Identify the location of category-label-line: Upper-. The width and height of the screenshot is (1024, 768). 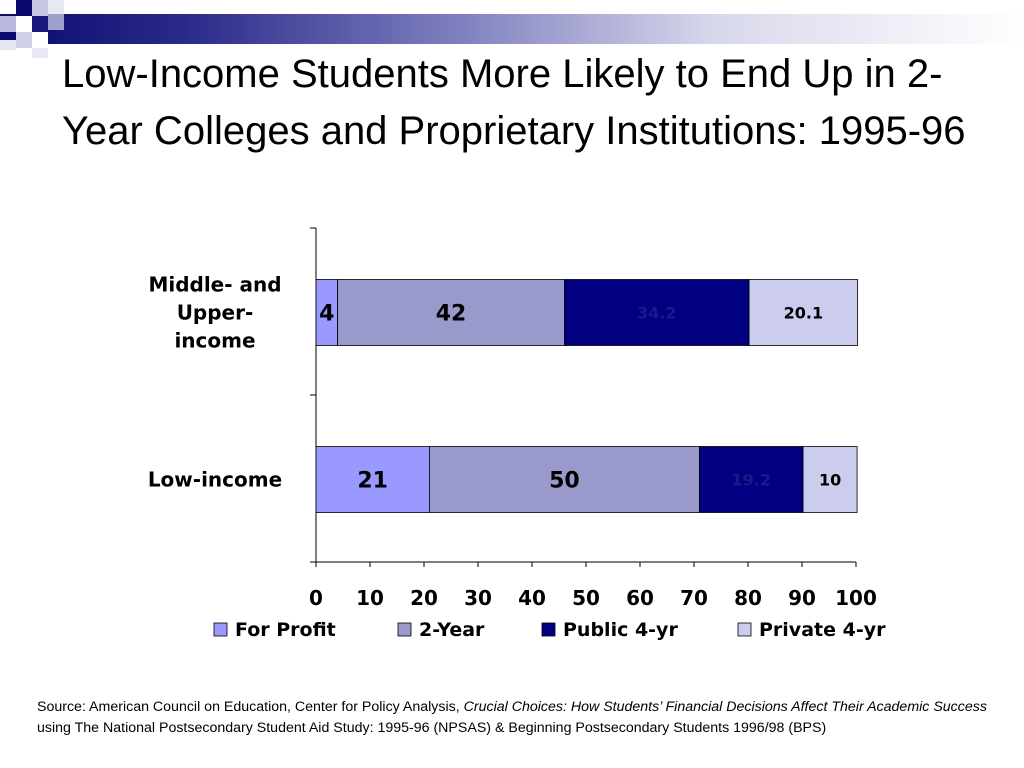
(215, 313).